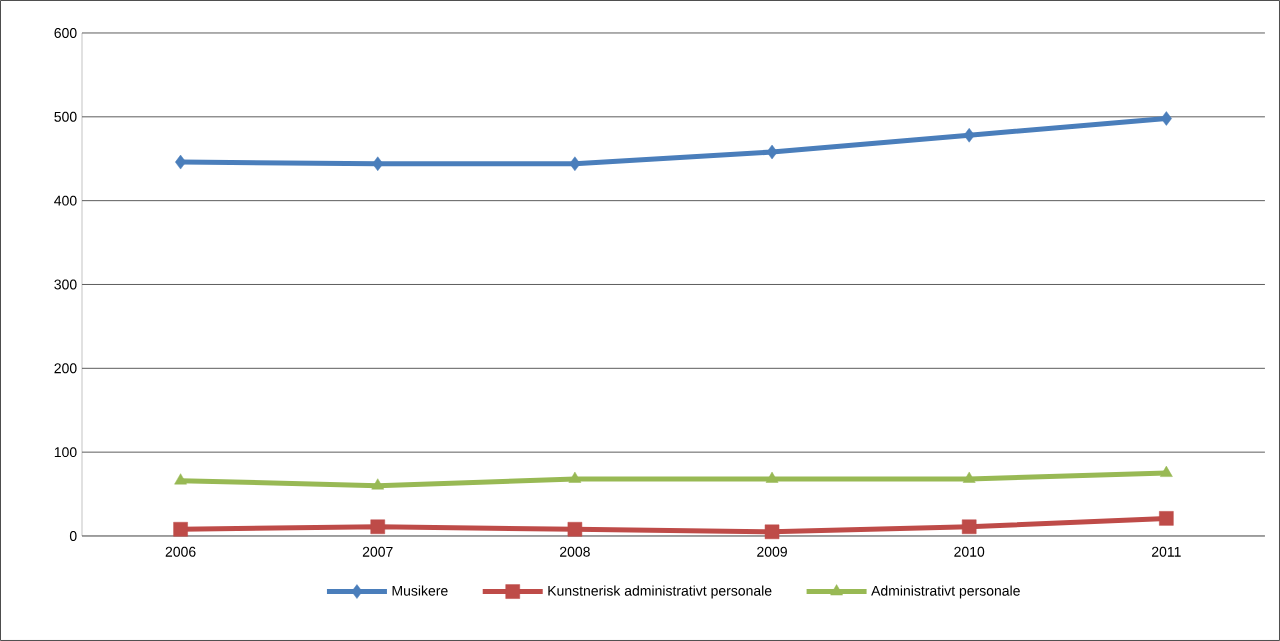  What do you see at coordinates (180, 551) in the screenshot?
I see `x-tick-label: 2006` at bounding box center [180, 551].